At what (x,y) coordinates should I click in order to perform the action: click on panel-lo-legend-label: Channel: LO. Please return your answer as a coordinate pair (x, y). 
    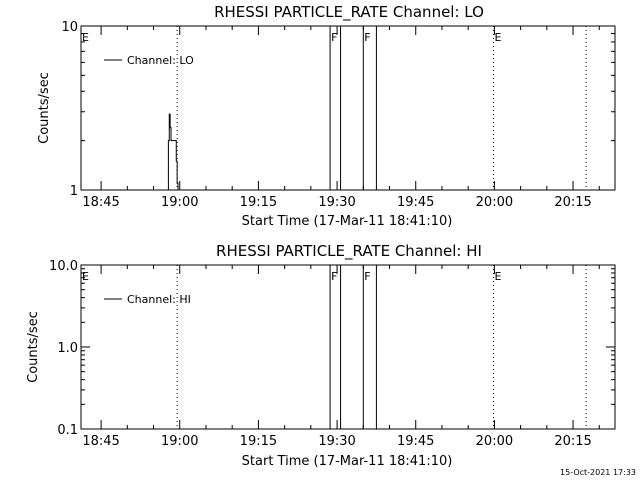
    Looking at the image, I should click on (160, 60).